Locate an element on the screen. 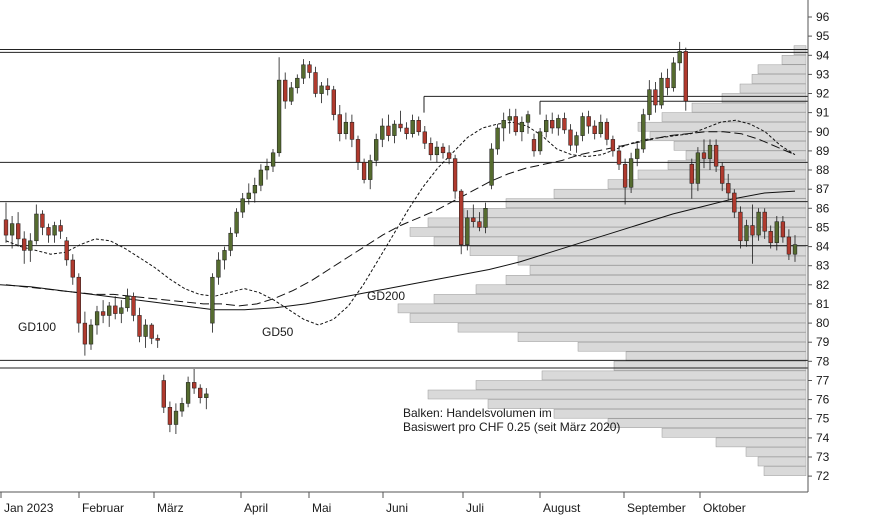 Image resolution: width=874 pixels, height=515 pixels. y-tick-label: 89 is located at coordinates (823, 151).